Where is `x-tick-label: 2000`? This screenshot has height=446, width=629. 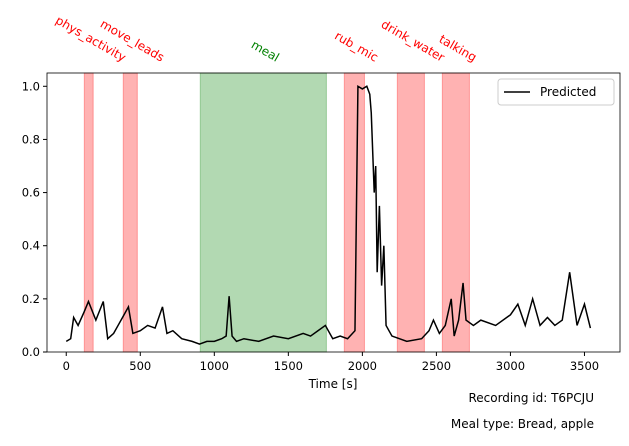
x-tick-label: 2000 is located at coordinates (362, 366).